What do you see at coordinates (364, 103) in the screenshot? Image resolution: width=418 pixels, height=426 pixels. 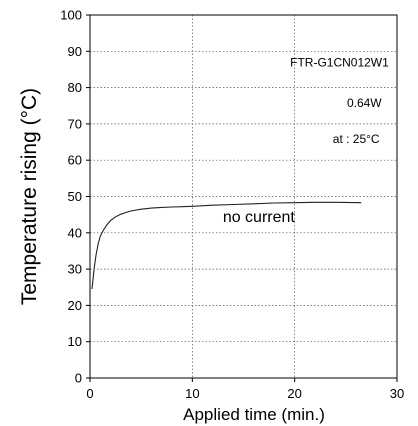 I see `annotation-text: 0.64W` at bounding box center [364, 103].